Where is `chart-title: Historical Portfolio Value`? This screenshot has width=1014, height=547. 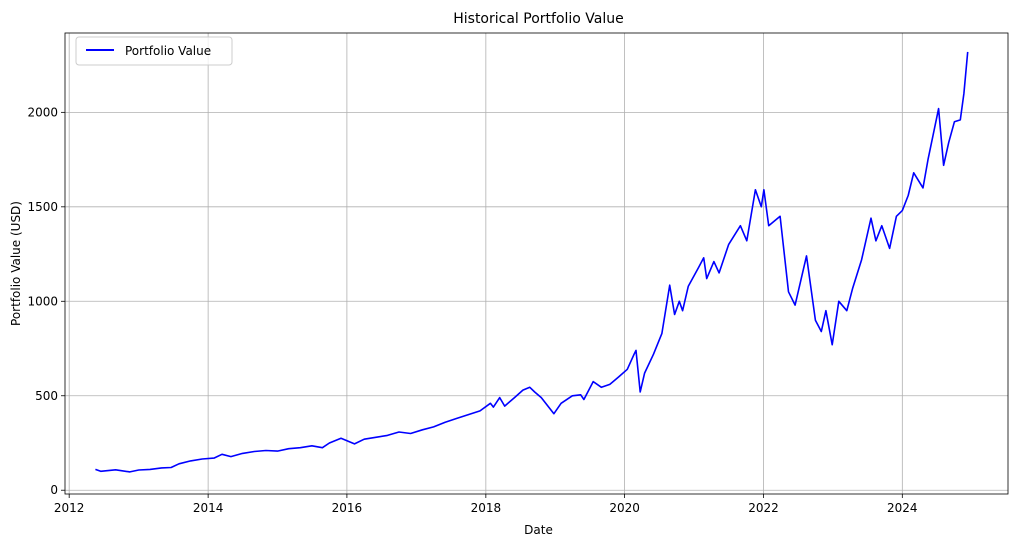 chart-title: Historical Portfolio Value is located at coordinates (538, 19).